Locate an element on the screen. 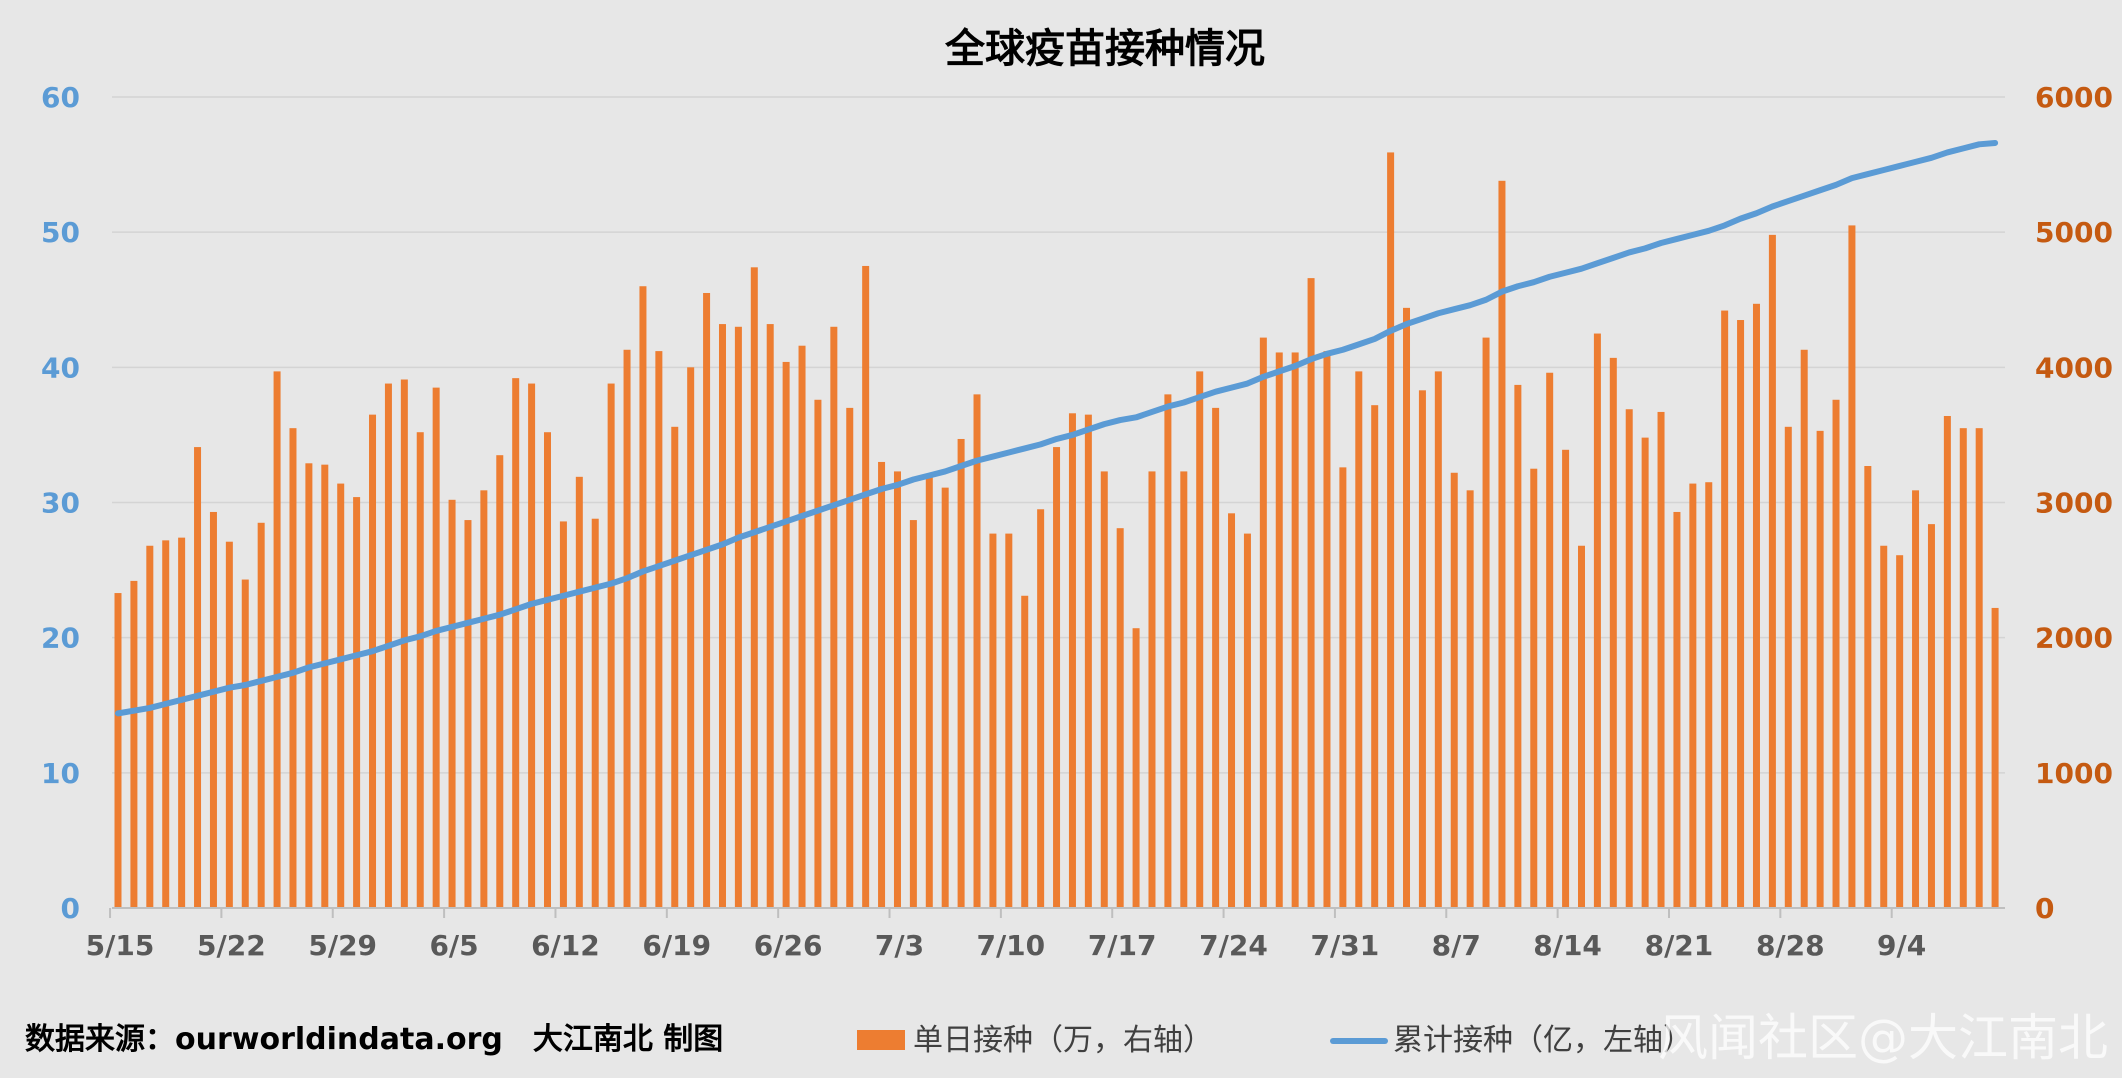  x-axis-tick-label: 7/3 is located at coordinates (899, 945).